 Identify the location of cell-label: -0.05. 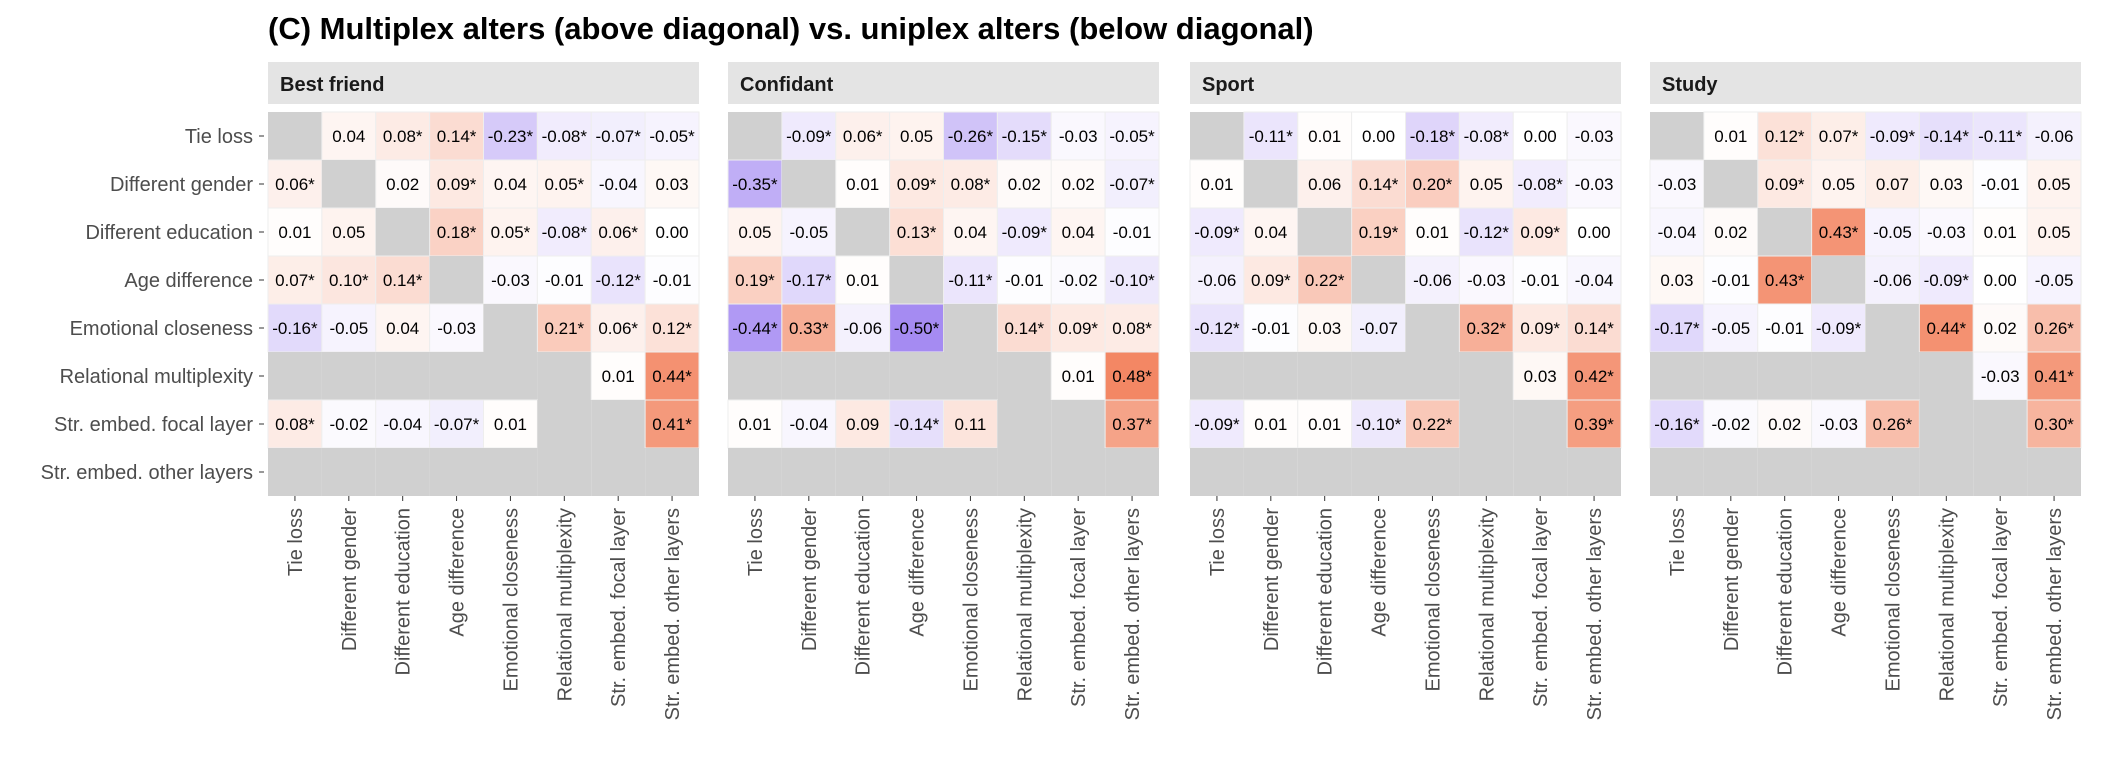
(808, 232).